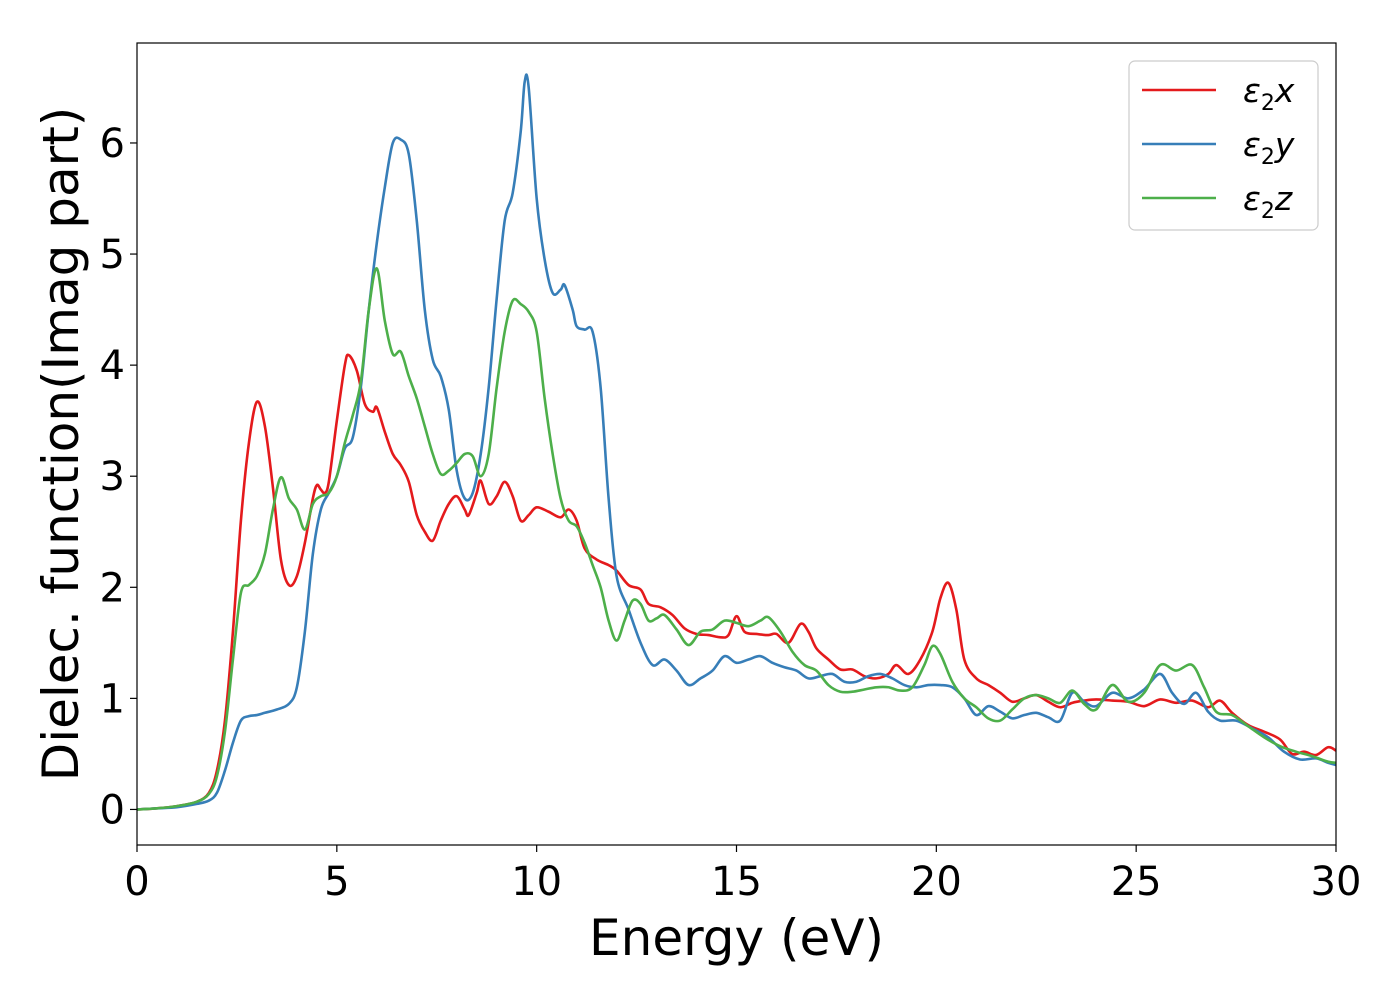 Image resolution: width=1400 pixels, height=1000 pixels. I want to click on legend-box, so click(1223, 145).